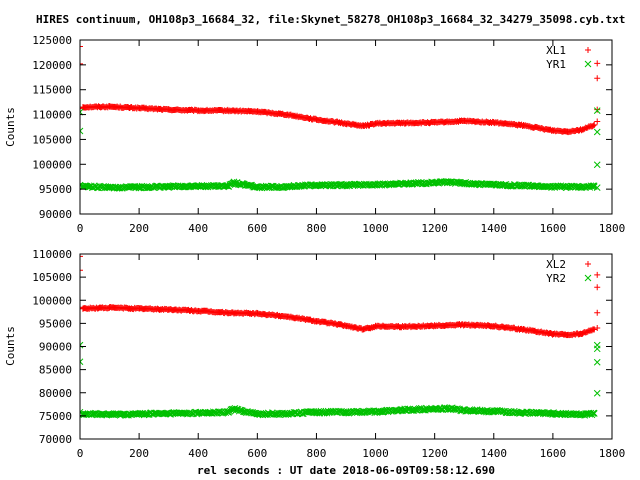 This screenshot has width=640, height=480. I want to click on series-xl2, so click(340, 296).